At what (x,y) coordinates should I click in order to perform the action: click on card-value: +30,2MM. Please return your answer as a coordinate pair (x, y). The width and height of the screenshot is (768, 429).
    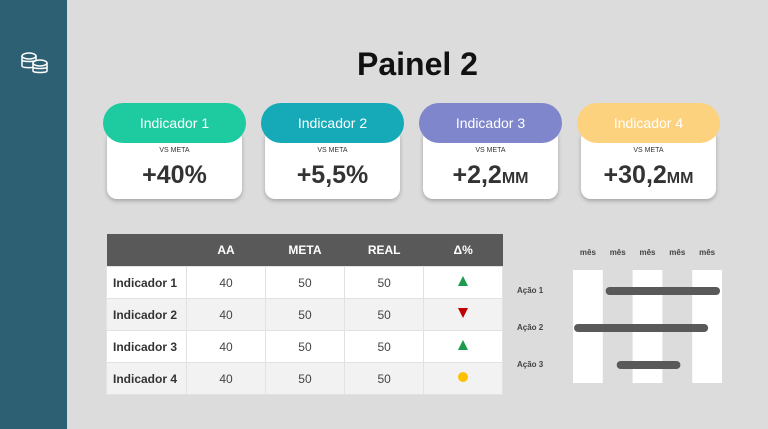
    Looking at the image, I should click on (648, 175).